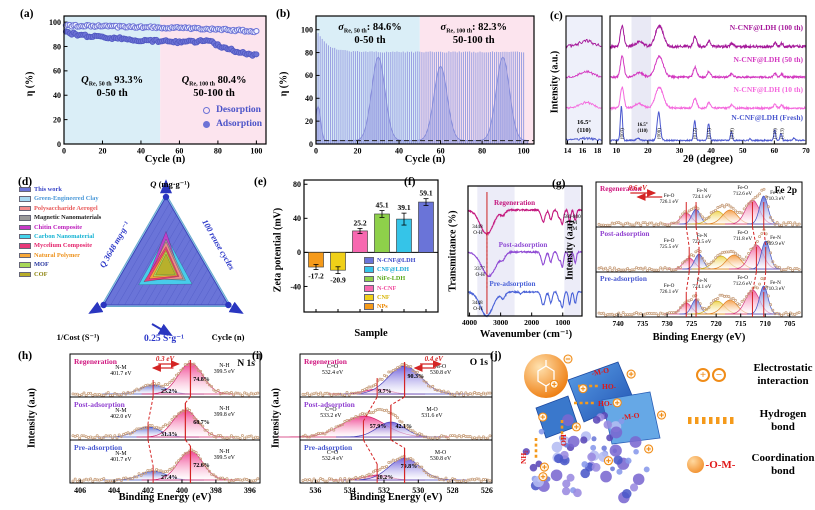  Describe the element at coordinates (415, 377) in the screenshot. I see `svg-text: 90.3%` at that location.